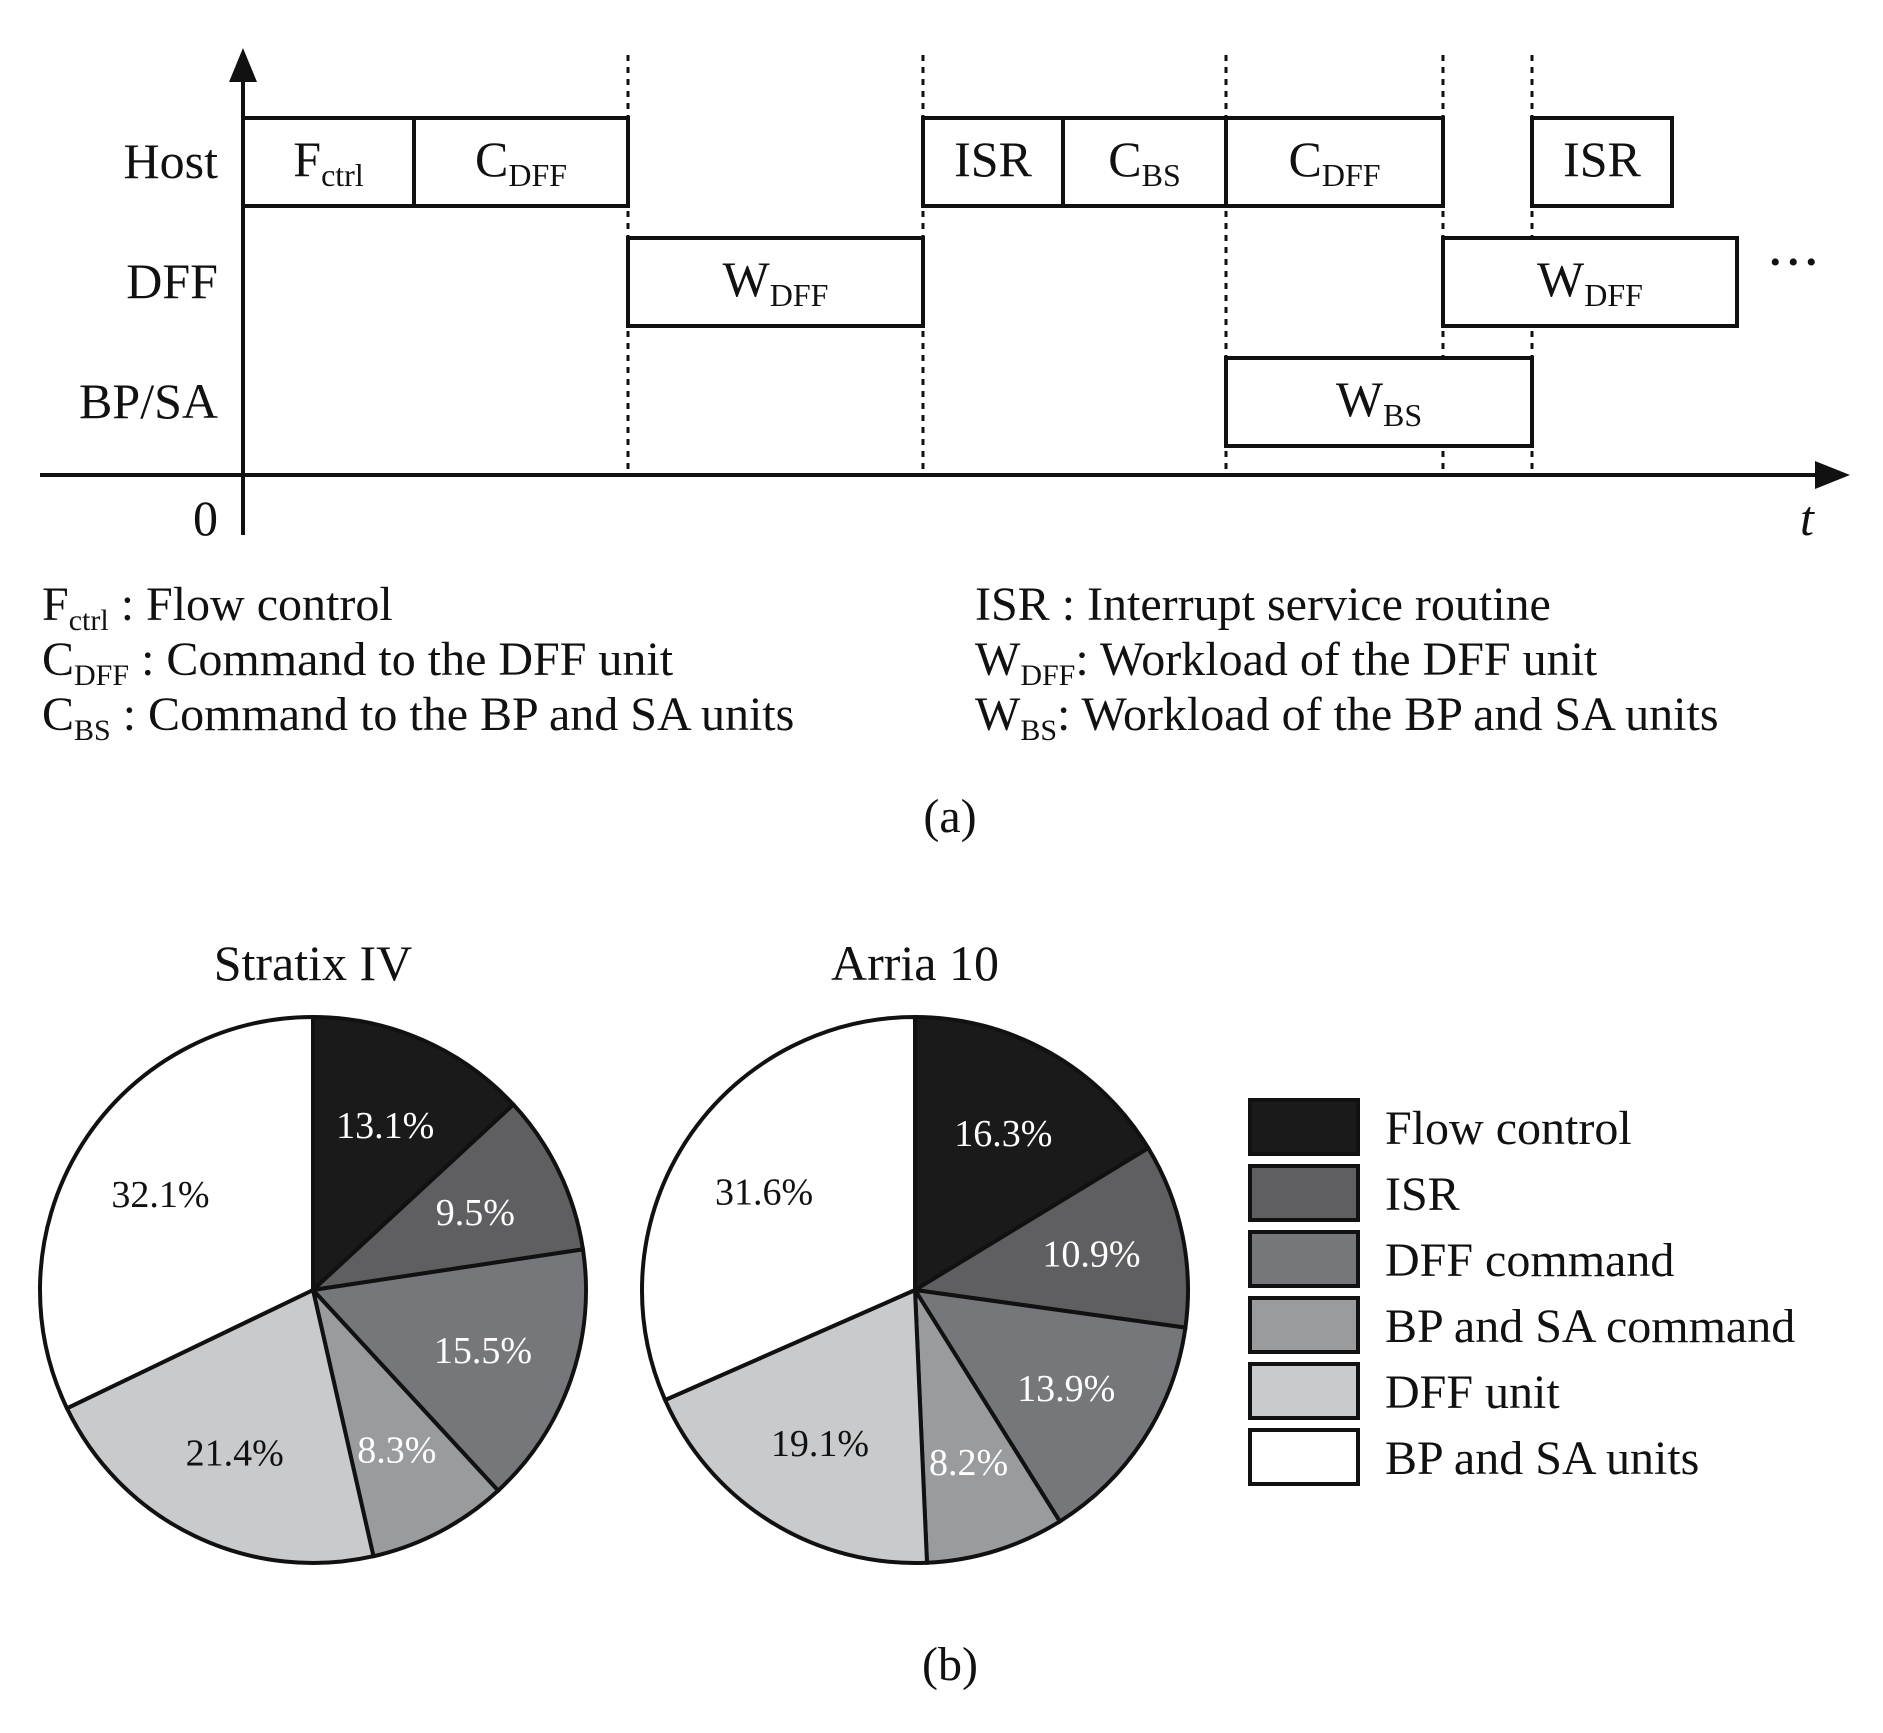  What do you see at coordinates (396, 1450) in the screenshot?
I see `pie-slice-label: 8.3%` at bounding box center [396, 1450].